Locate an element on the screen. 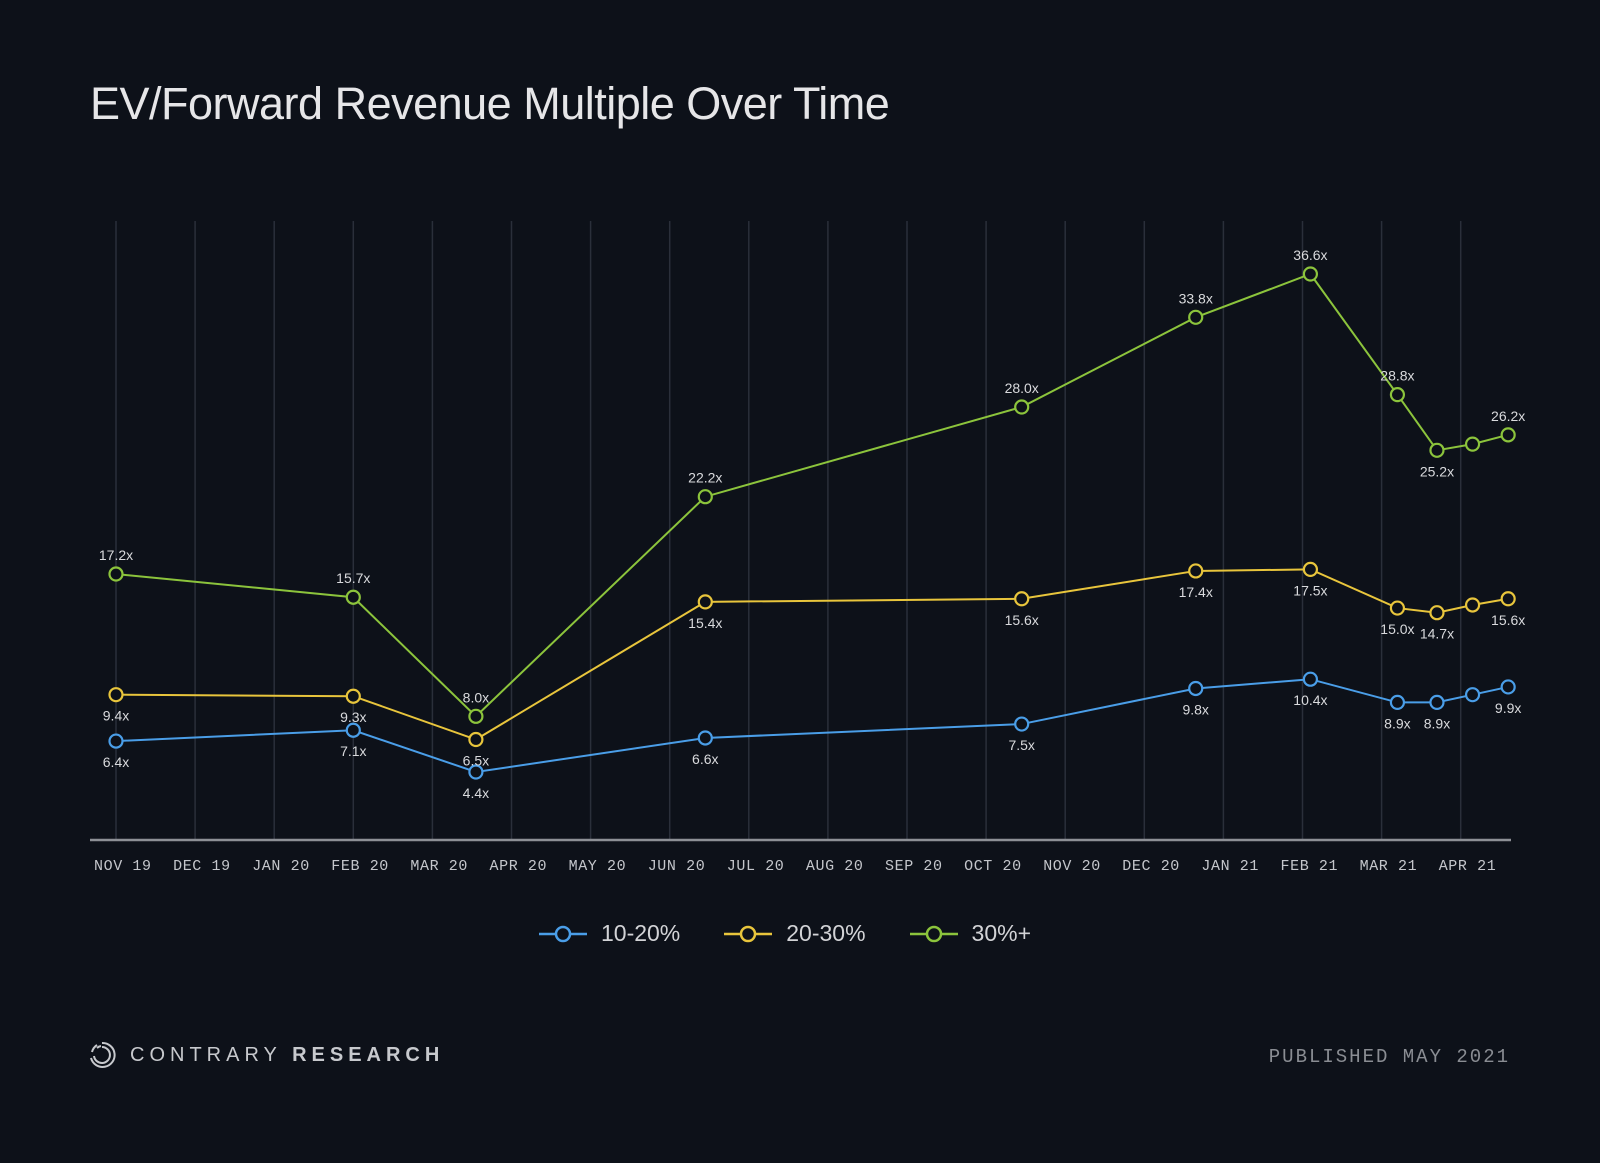 The height and width of the screenshot is (1163, 1600). data-label: 17.2x is located at coordinates (116, 555).